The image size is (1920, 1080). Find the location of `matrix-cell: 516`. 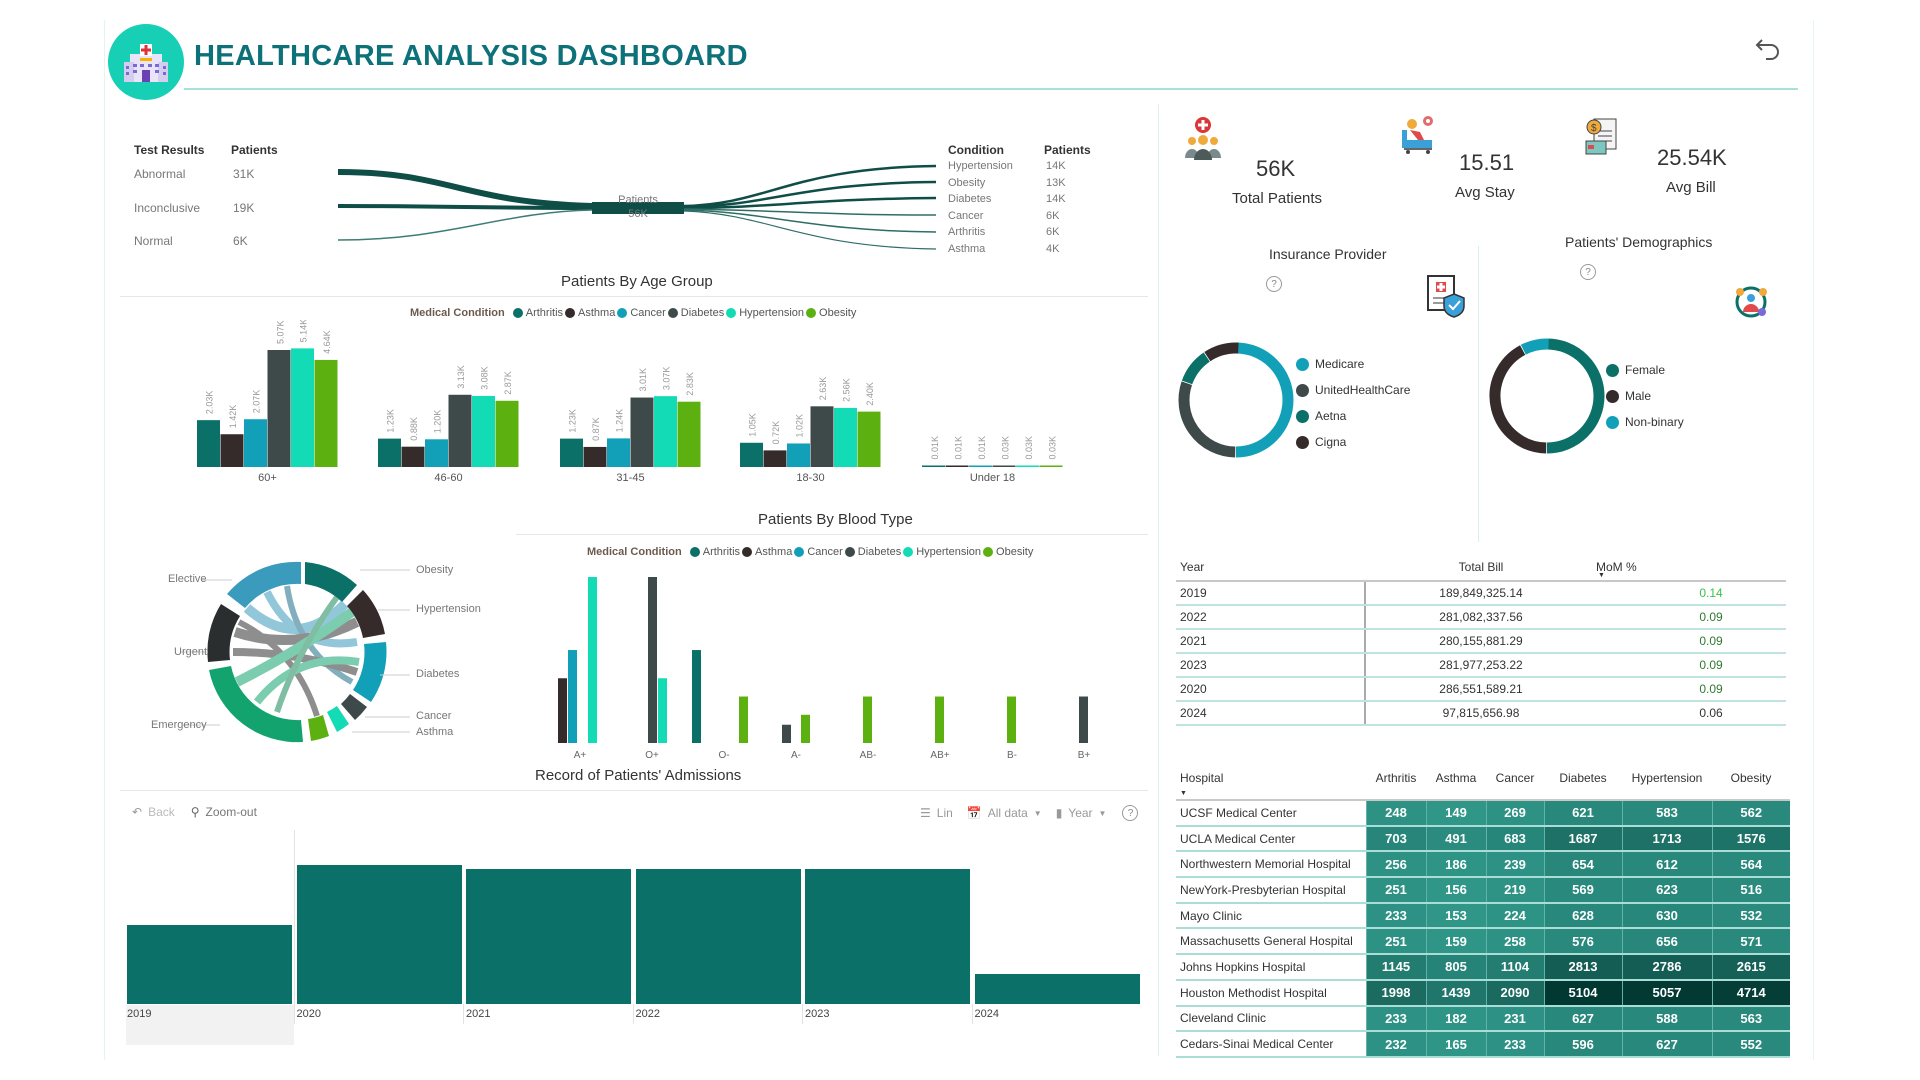

matrix-cell: 516 is located at coordinates (1750, 890).